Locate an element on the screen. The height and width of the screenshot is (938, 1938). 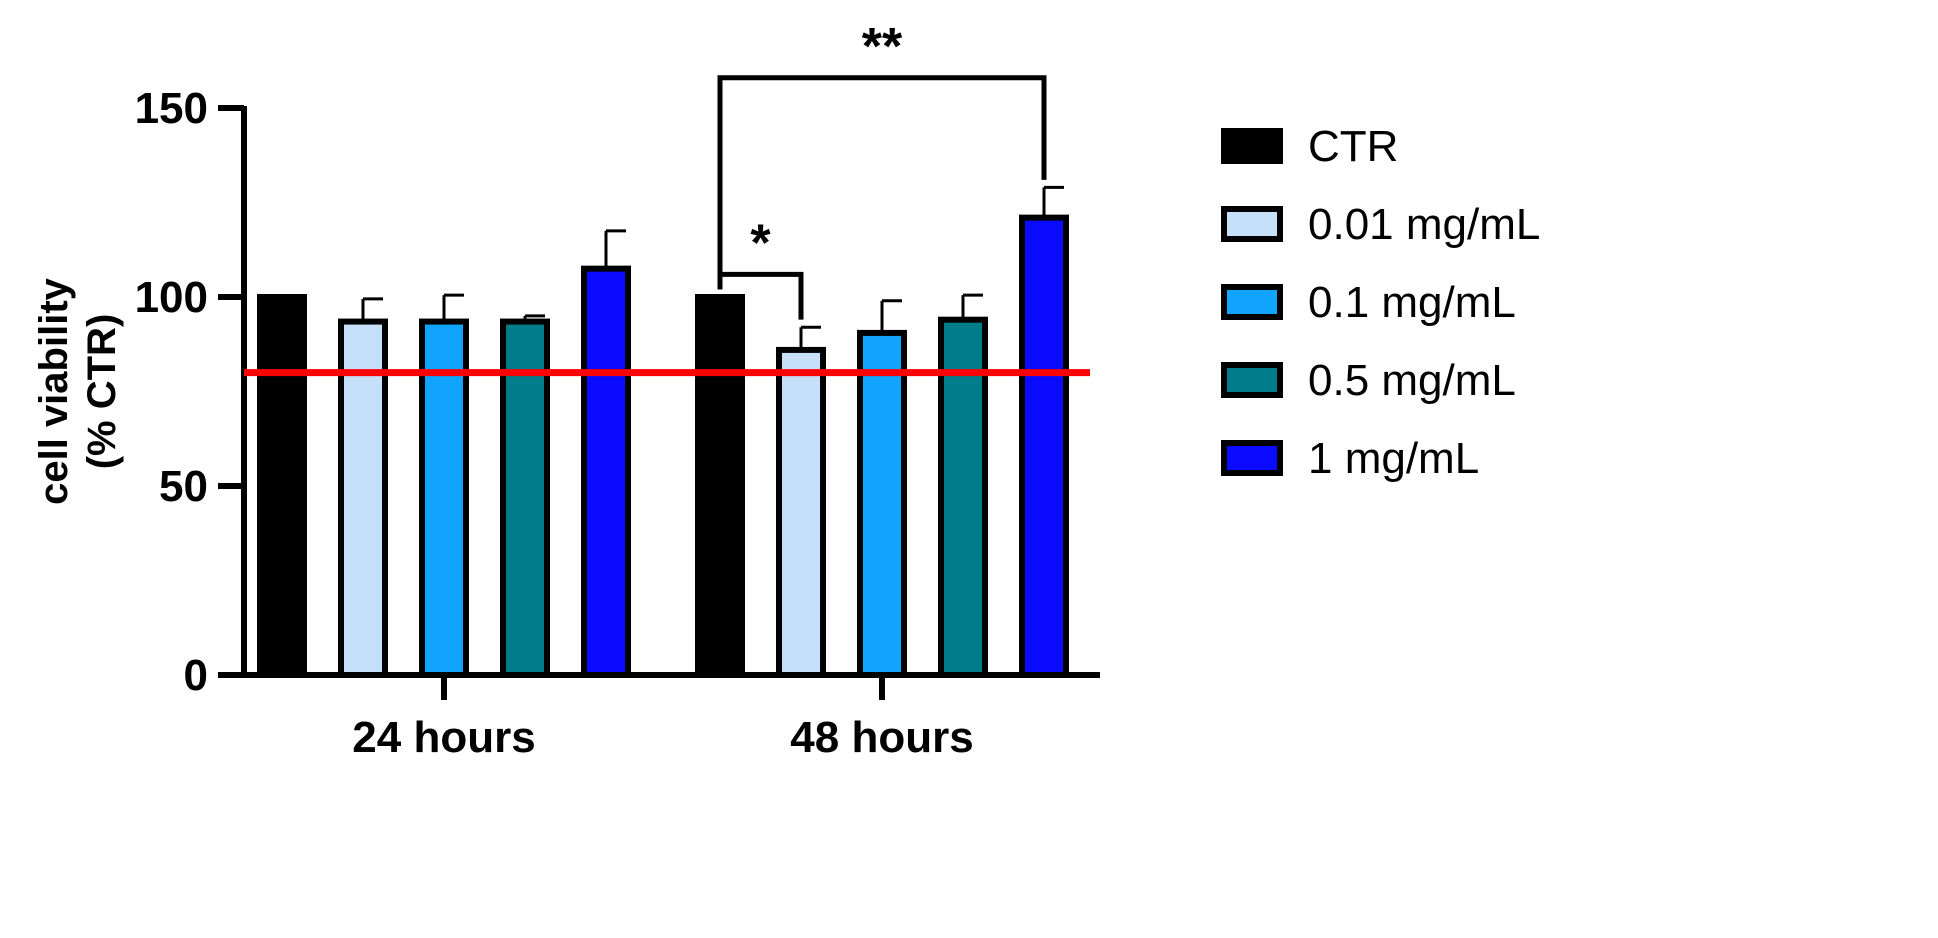
legend-label: 0.5 mg/mL is located at coordinates (1412, 380).